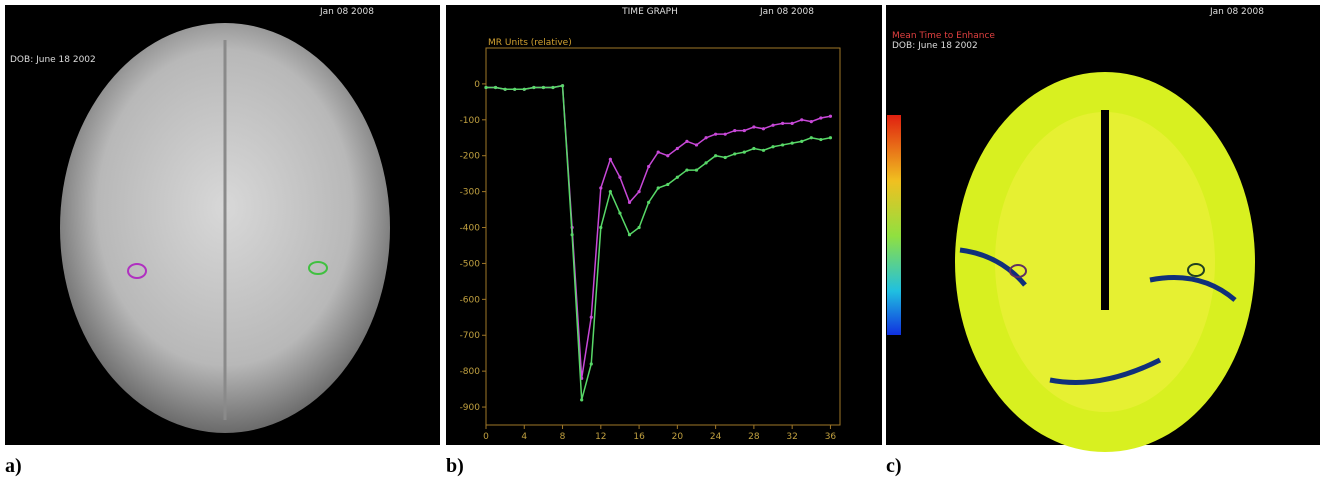 This screenshot has width=1322, height=484. What do you see at coordinates (894, 466) in the screenshot?
I see `panel-label: c)` at bounding box center [894, 466].